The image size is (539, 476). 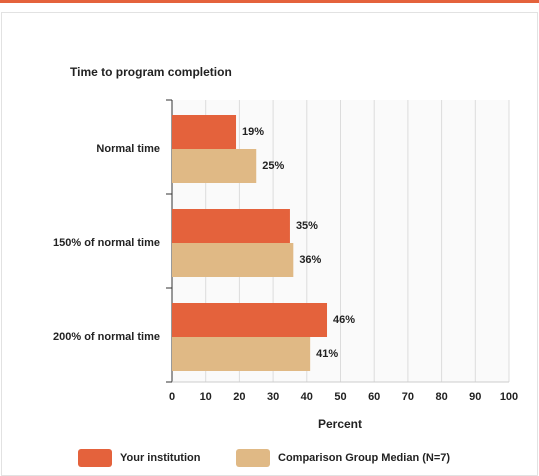 What do you see at coordinates (364, 458) in the screenshot?
I see `legend-label: Comparison Group Median (N=7)` at bounding box center [364, 458].